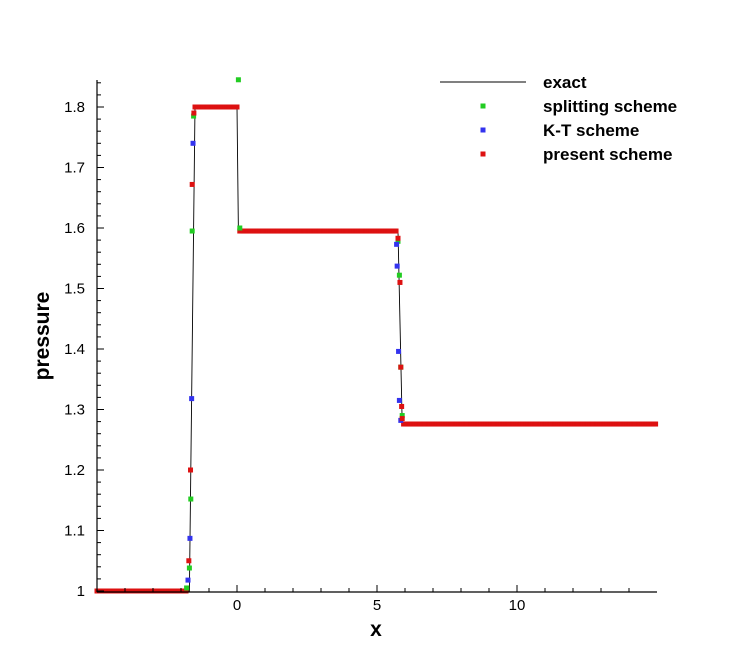 The height and width of the screenshot is (665, 747). Describe the element at coordinates (74, 107) in the screenshot. I see `y-tick-label: 1.8` at that location.